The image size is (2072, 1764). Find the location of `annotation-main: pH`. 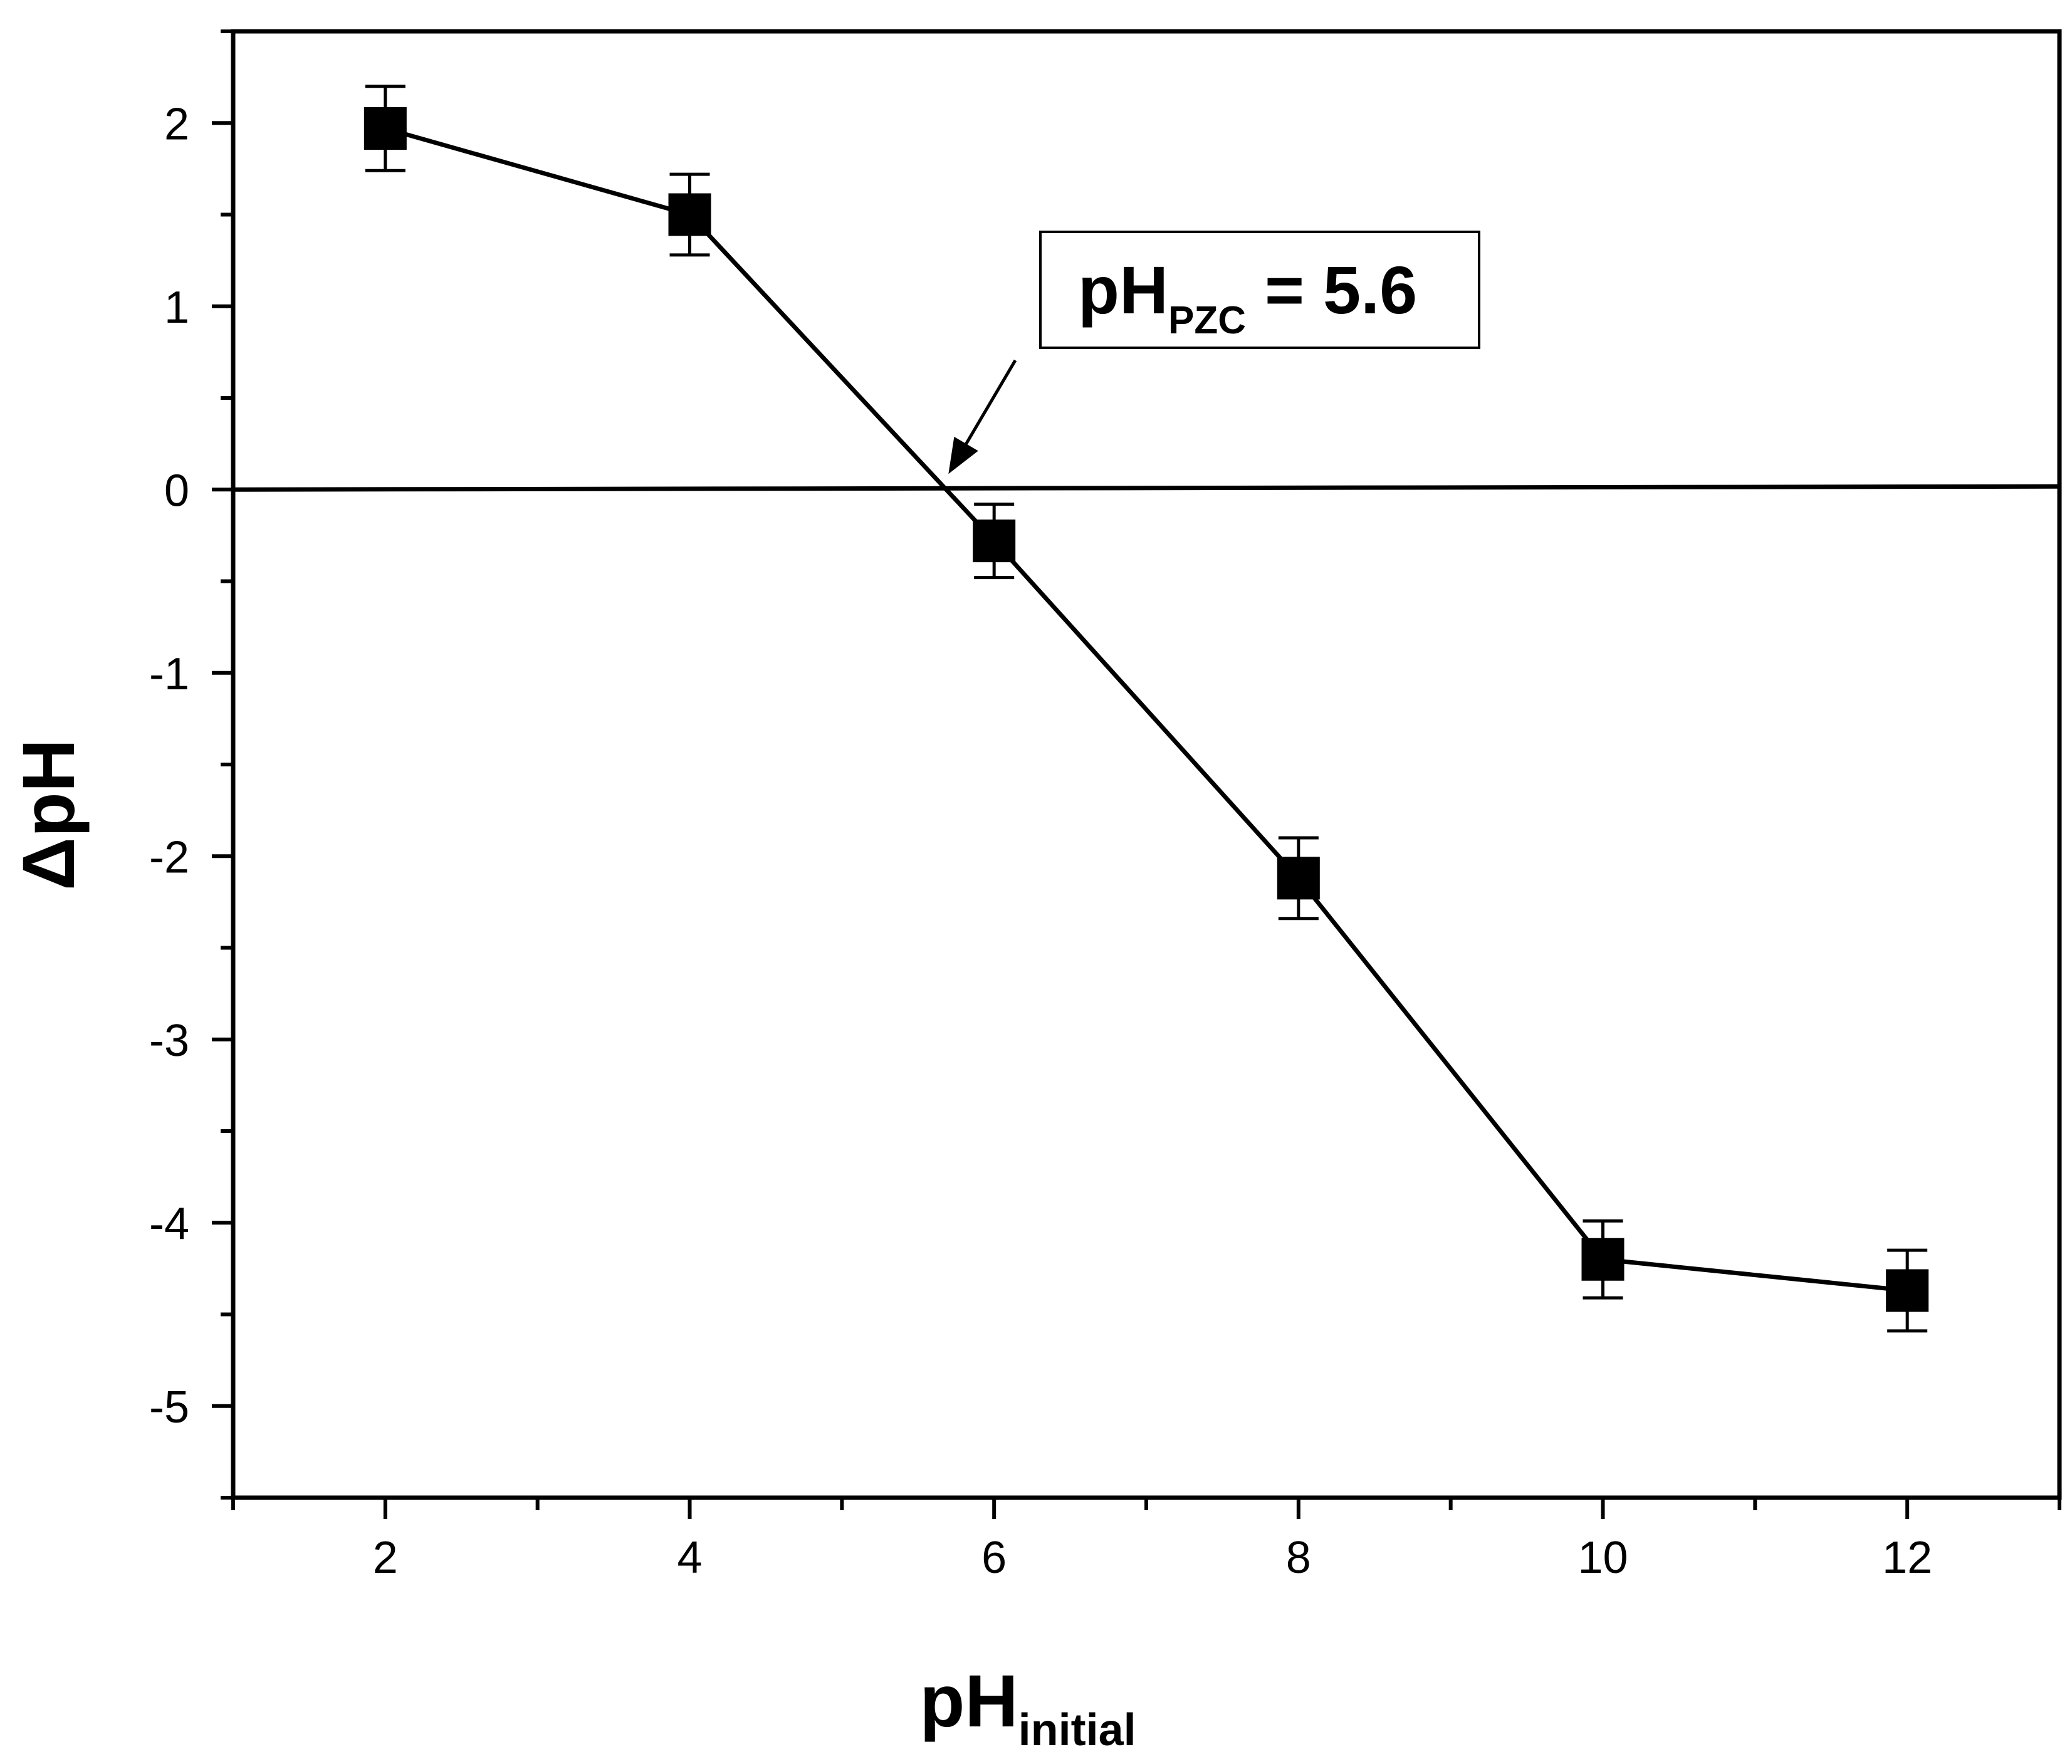

annotation-main: pH is located at coordinates (1123, 290).